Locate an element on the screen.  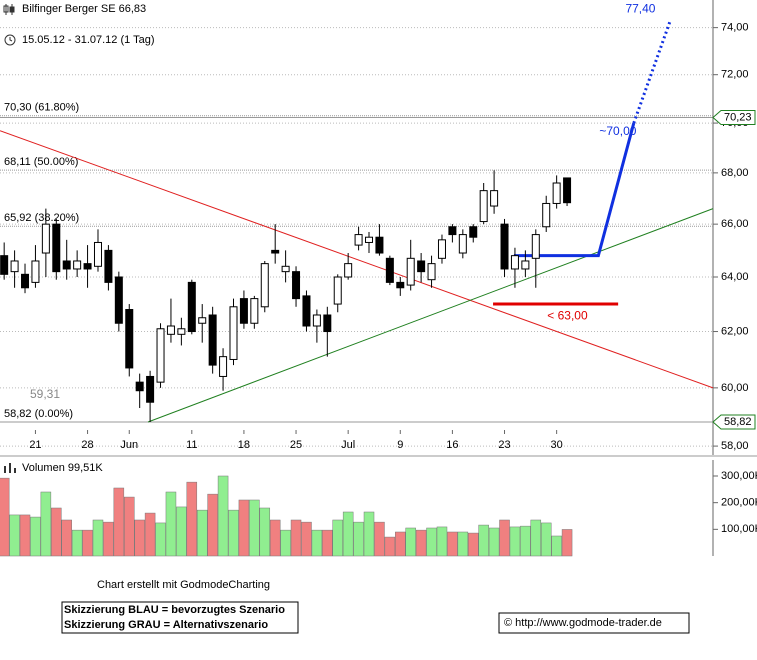
x-tick-label: 25 is located at coordinates (296, 445).